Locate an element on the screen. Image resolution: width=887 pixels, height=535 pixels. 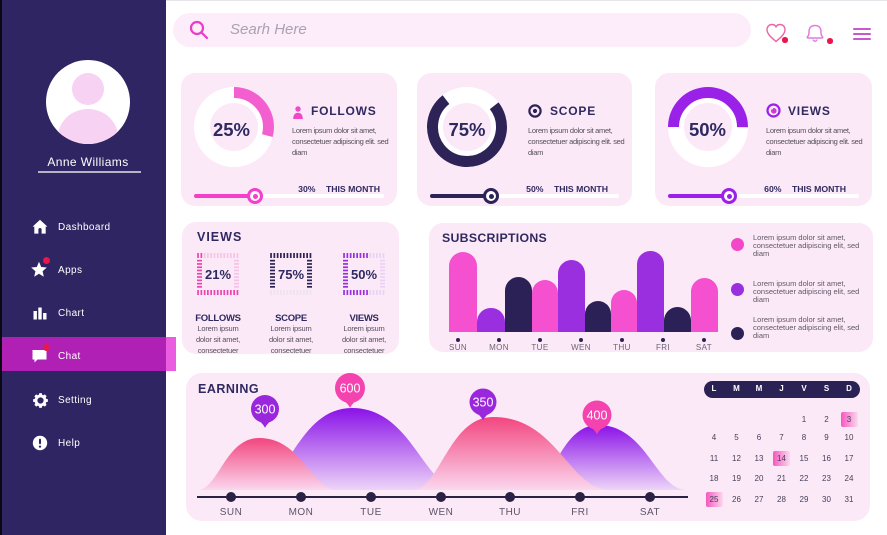
svg-text: 400 is located at coordinates (597, 415).